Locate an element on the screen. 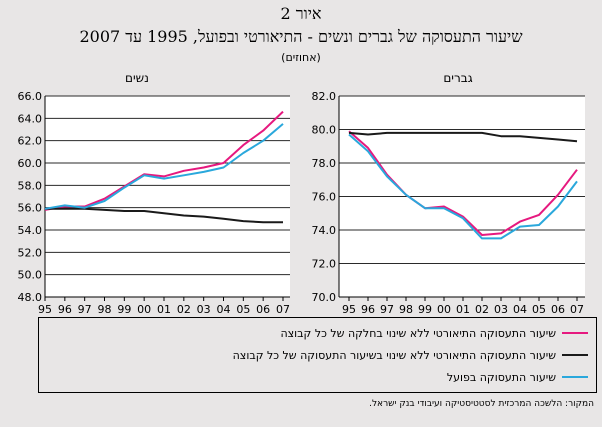 The height and width of the screenshot is (427, 602). y-tick-label: 70.0 is located at coordinates (324, 297).